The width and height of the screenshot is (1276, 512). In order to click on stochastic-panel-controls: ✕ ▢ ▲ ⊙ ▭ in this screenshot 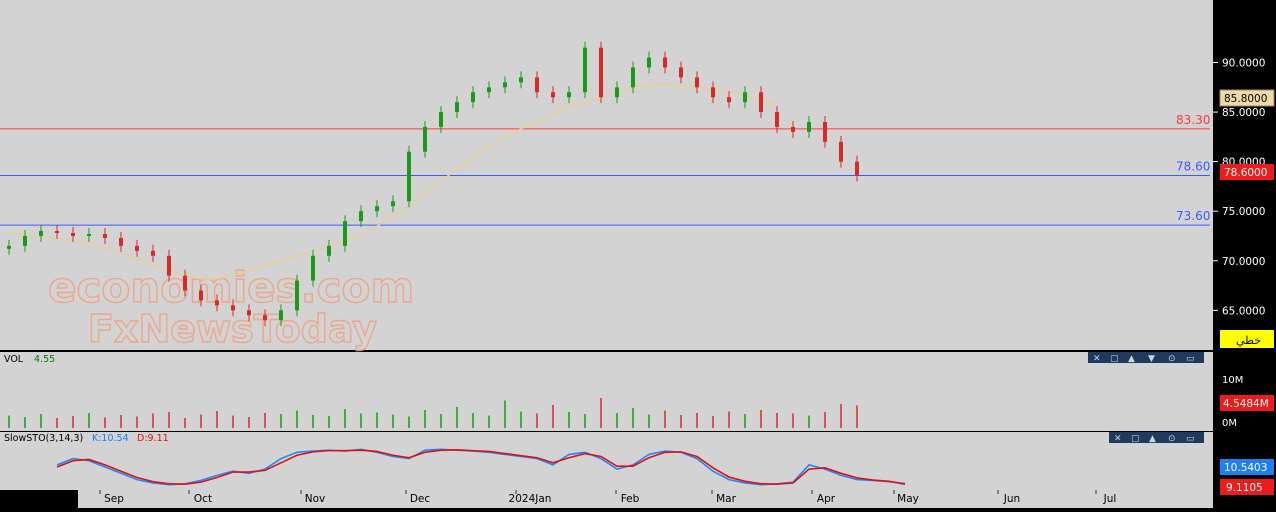, I will do `click(1156, 438)`.